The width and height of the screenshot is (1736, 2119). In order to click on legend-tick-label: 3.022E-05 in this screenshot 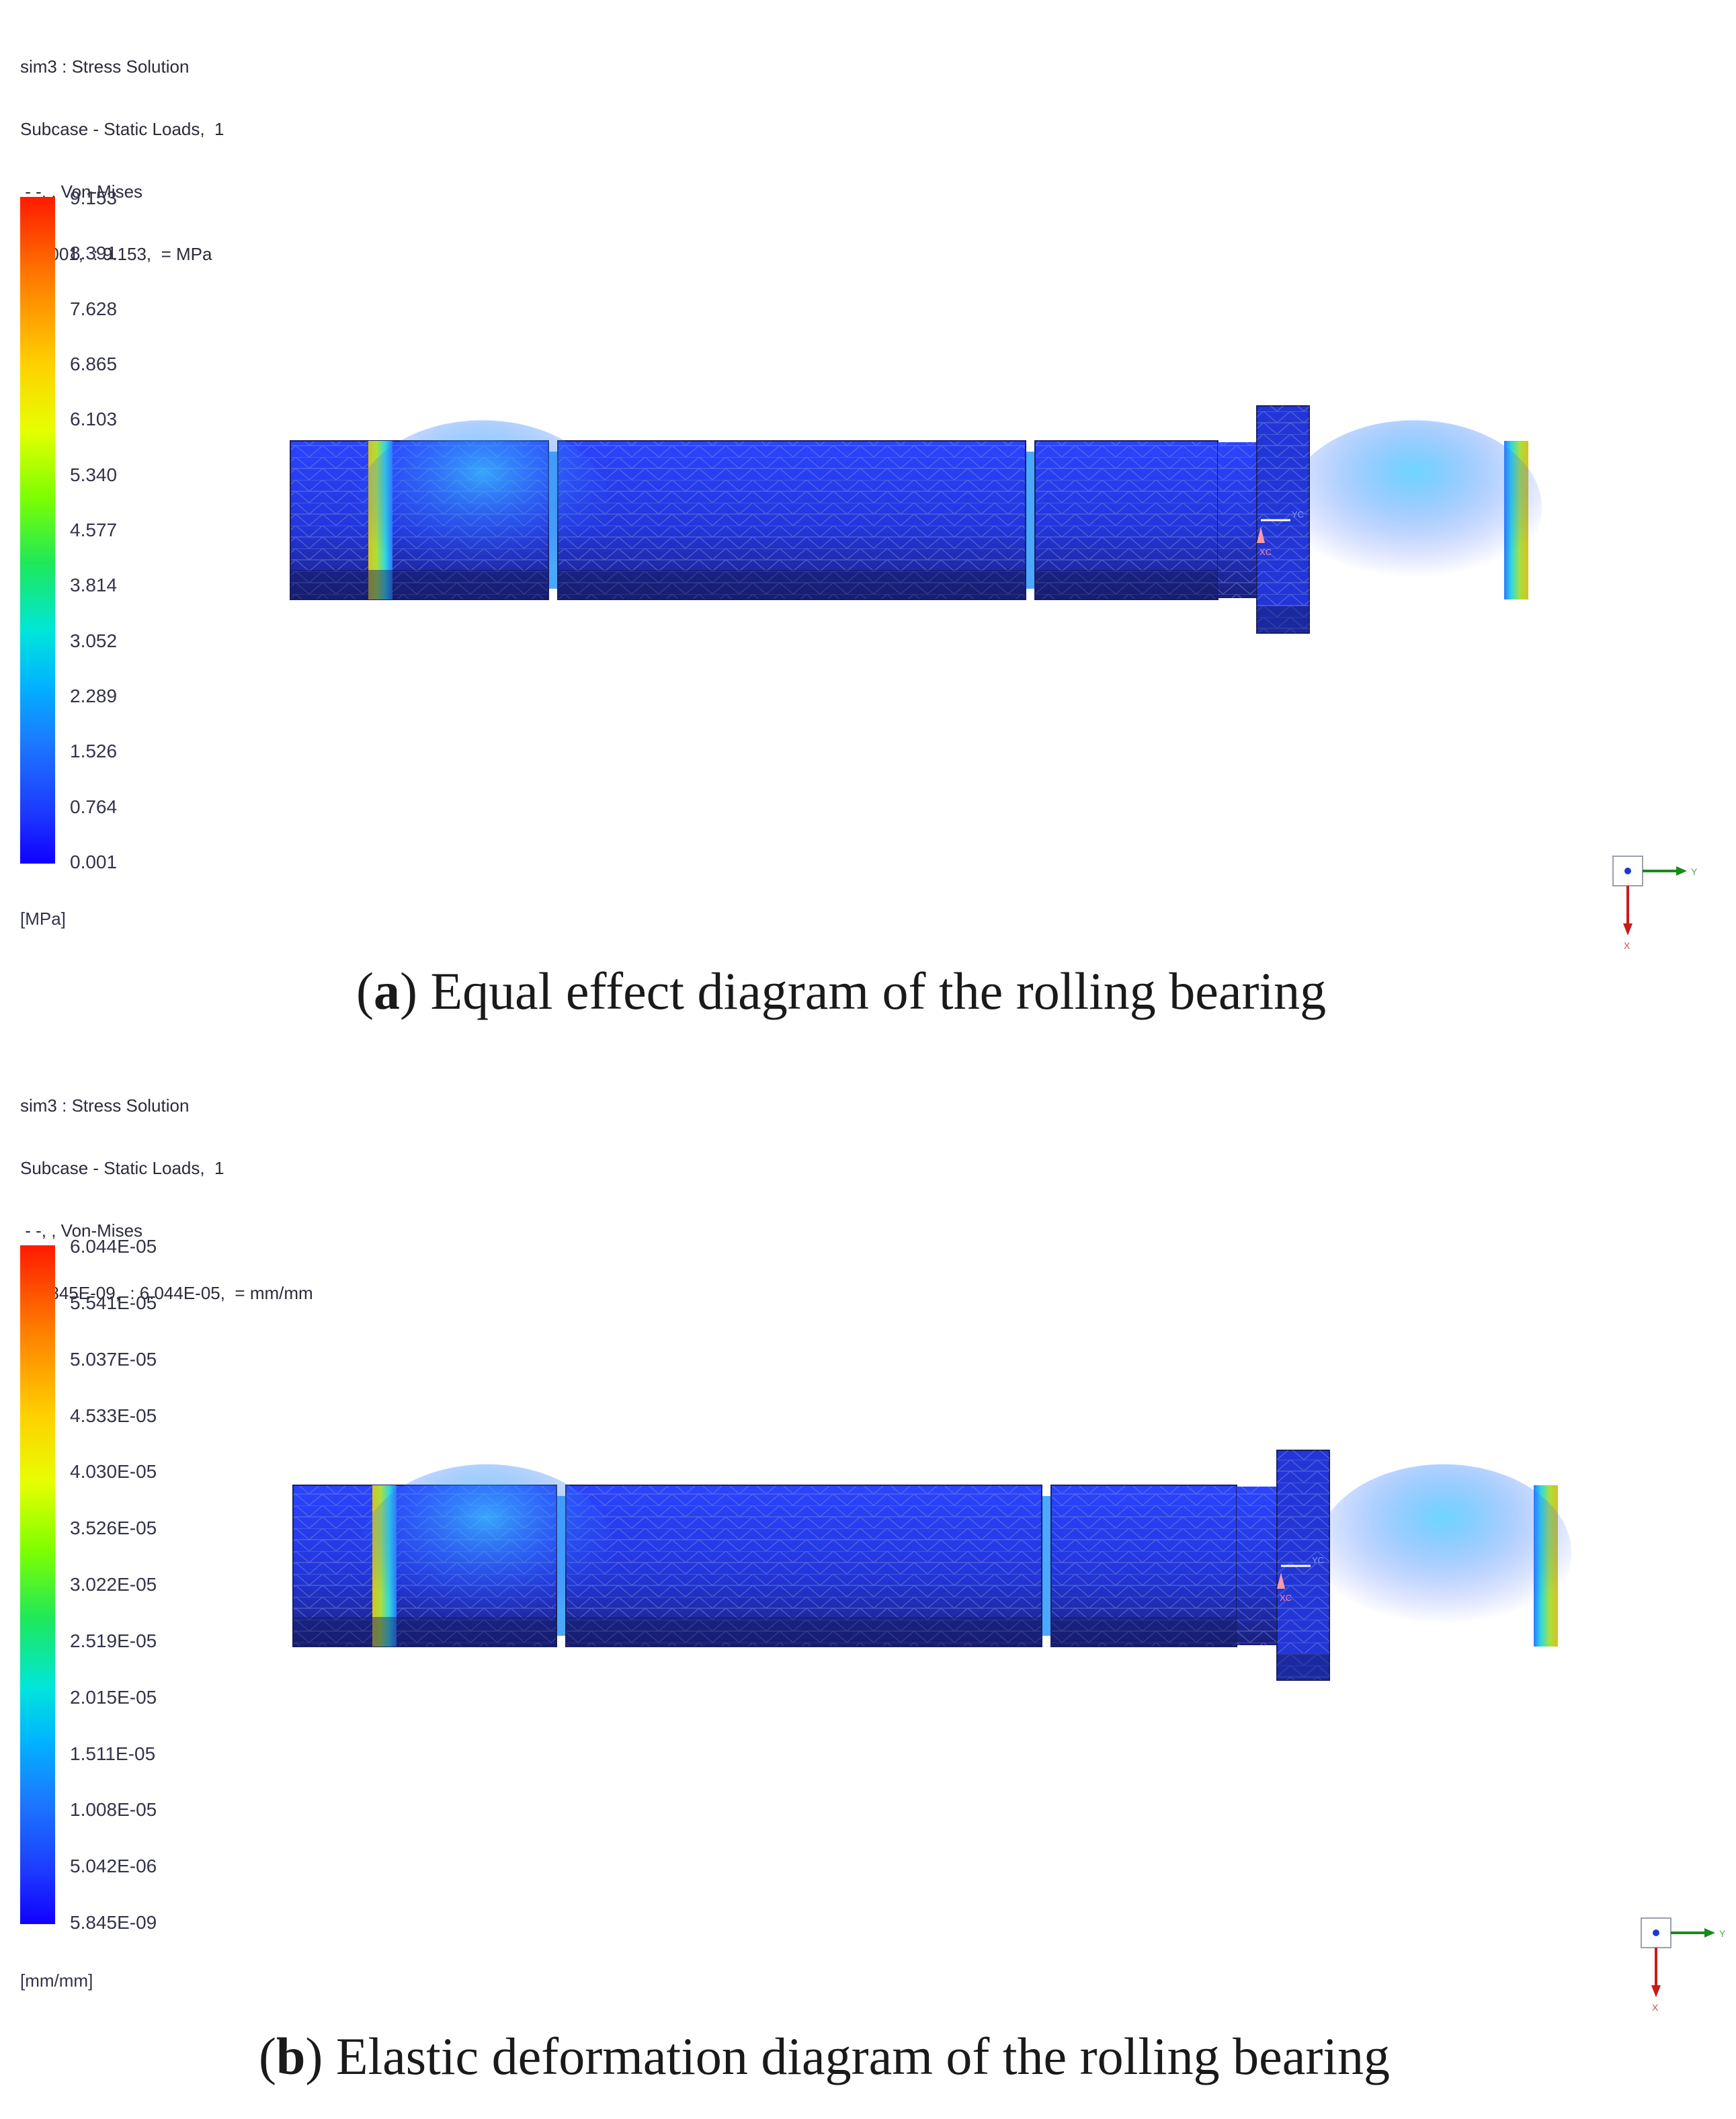, I will do `click(113, 1585)`.